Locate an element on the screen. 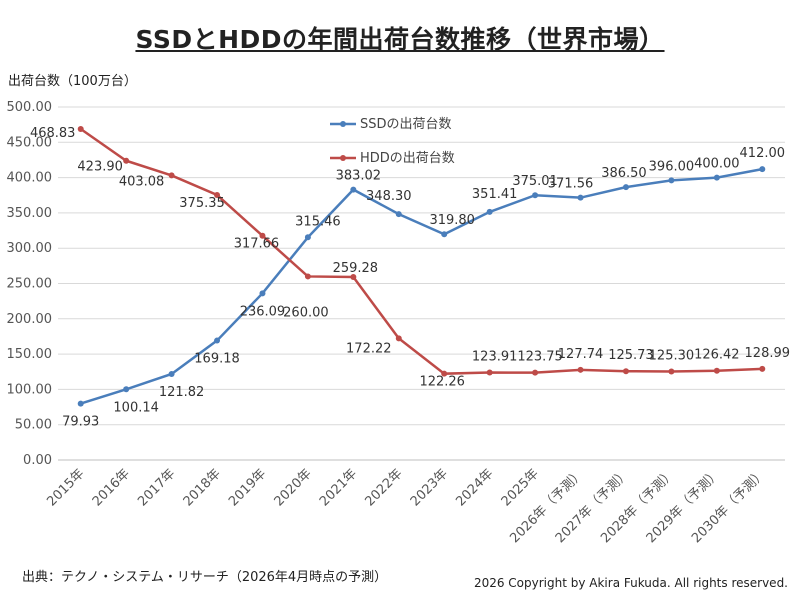 The height and width of the screenshot is (600, 800). data-label: 126.42 is located at coordinates (717, 355).